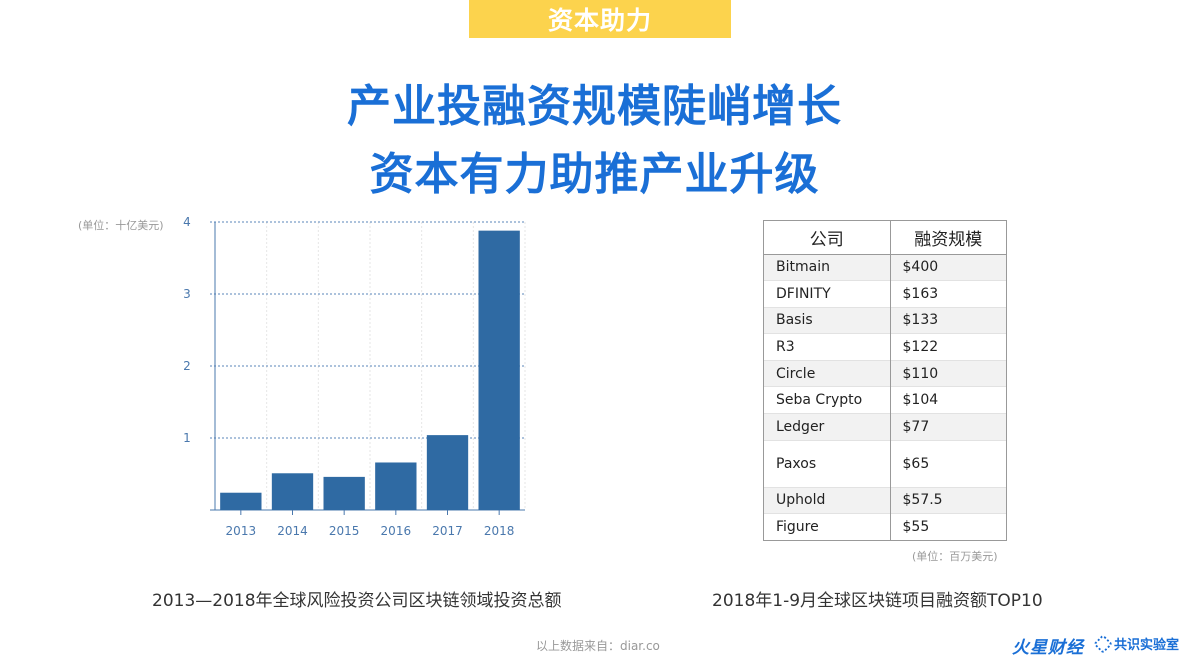 The width and height of the screenshot is (1189, 669). I want to click on table-cell-amount: $104, so click(948, 400).